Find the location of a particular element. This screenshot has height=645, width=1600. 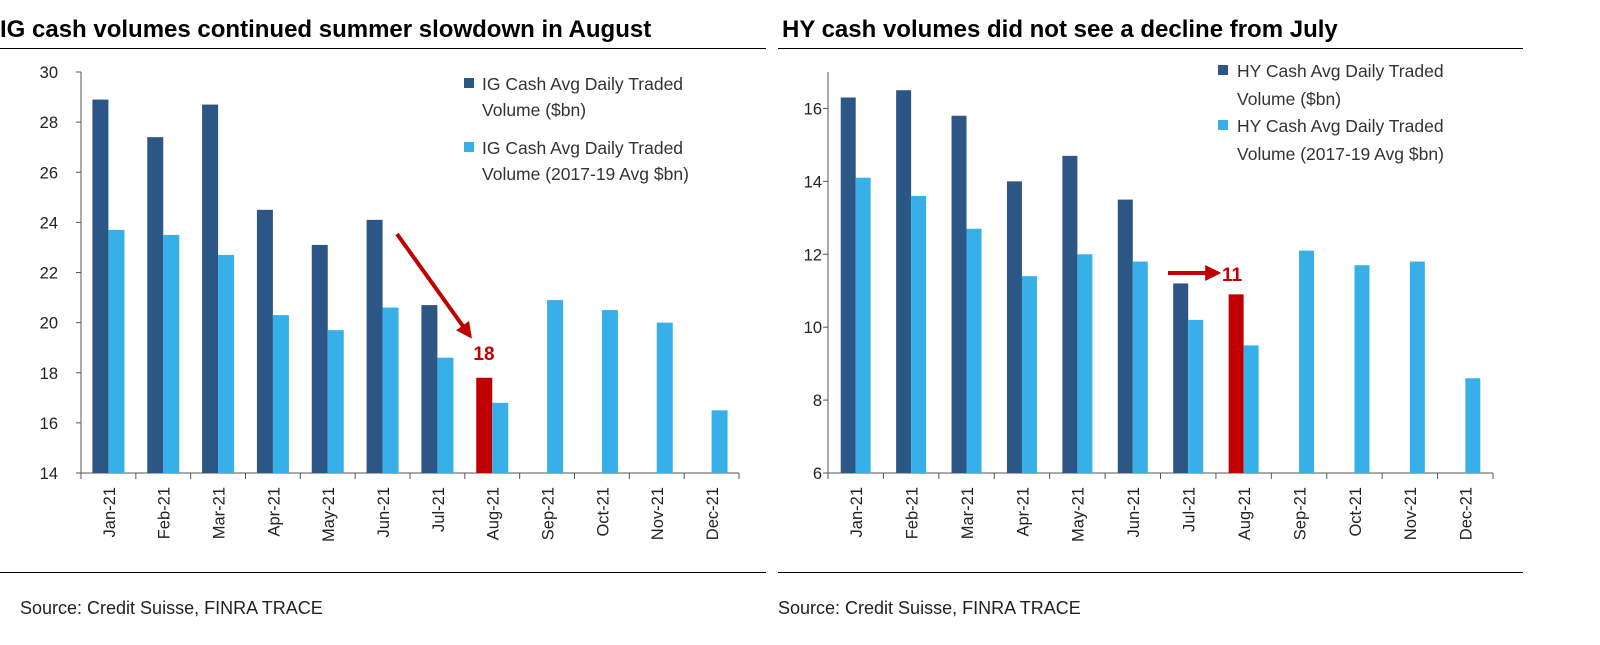

y-tick-label: 10 is located at coordinates (813, 328).